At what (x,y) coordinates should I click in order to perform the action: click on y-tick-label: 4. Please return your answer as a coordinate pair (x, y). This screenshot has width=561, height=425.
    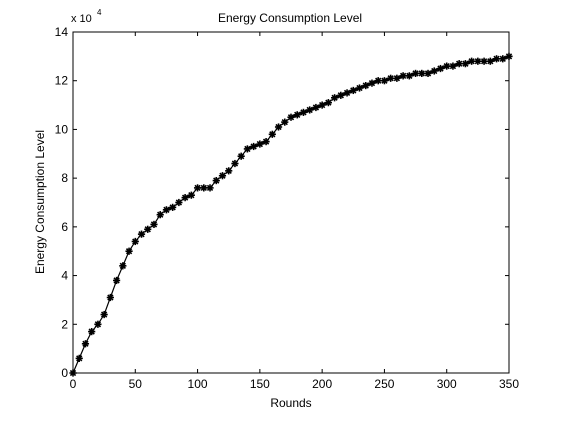
    Looking at the image, I should click on (64, 276).